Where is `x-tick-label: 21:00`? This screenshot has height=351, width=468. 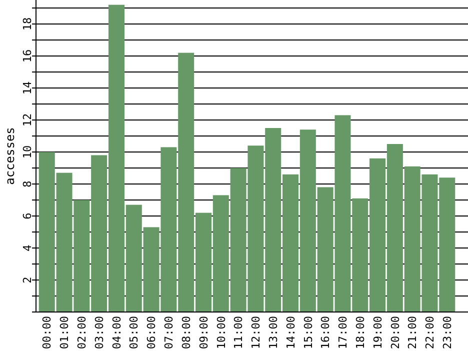
x-tick-label: 21:00 is located at coordinates (413, 333).